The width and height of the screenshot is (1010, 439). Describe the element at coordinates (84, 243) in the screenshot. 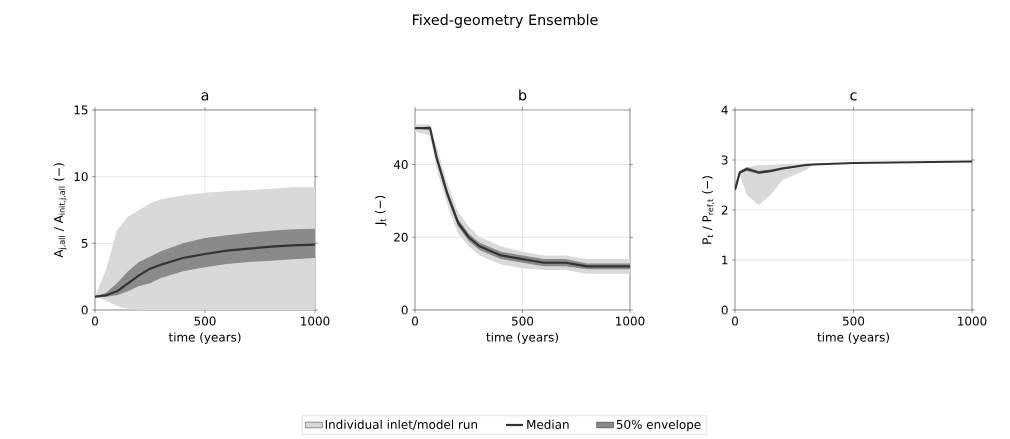

I see `y-tick-label: 5` at that location.